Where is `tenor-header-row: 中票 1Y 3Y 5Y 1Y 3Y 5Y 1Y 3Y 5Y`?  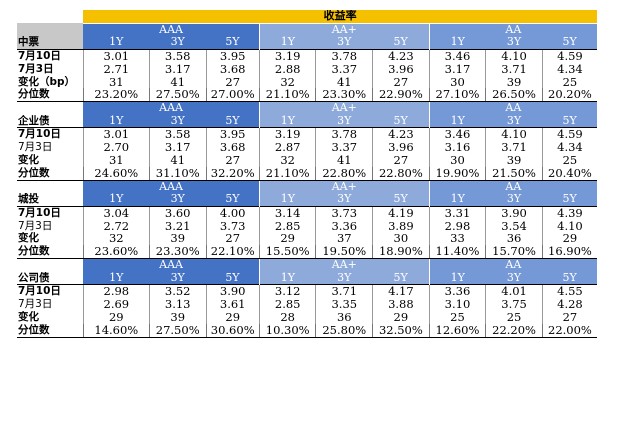
tenor-header-row: 中票 1Y 3Y 5Y 1Y 3Y 5Y 1Y 3Y 5Y is located at coordinates (307, 43).